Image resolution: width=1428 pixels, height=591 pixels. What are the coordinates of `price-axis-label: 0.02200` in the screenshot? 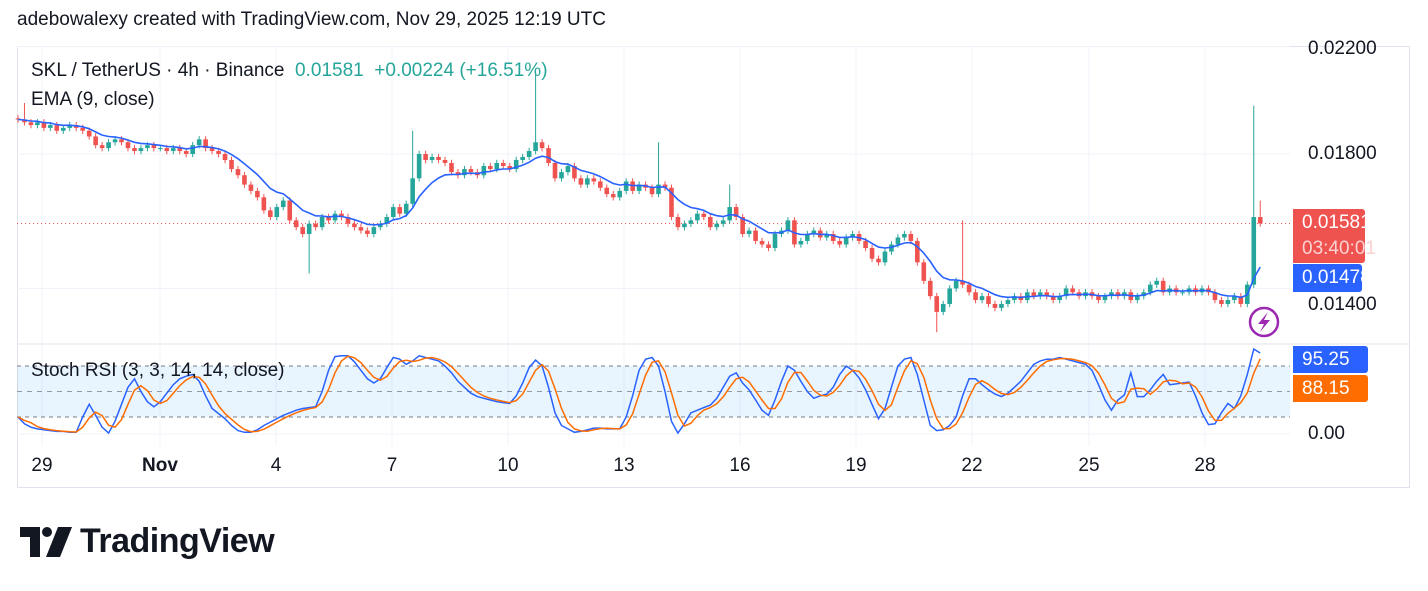 It's located at (1342, 48).